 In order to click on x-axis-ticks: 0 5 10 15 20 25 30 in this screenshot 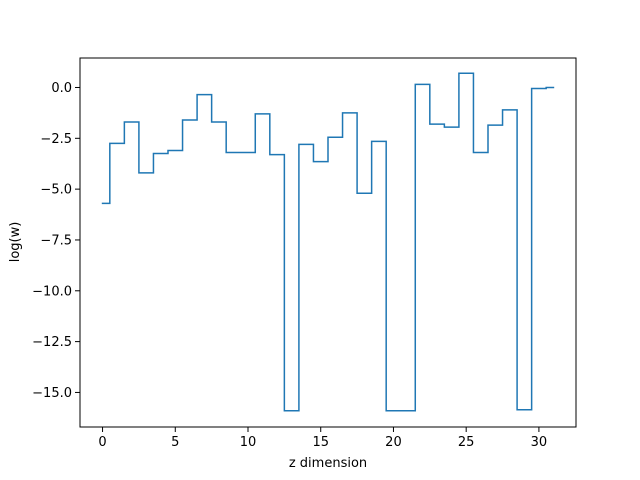, I will do `click(322, 438)`.